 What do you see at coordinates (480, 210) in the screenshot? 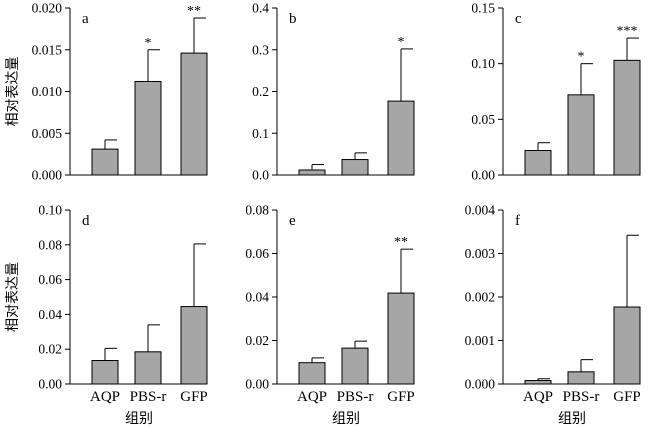
I see `y-tick-label: 0.004` at bounding box center [480, 210].